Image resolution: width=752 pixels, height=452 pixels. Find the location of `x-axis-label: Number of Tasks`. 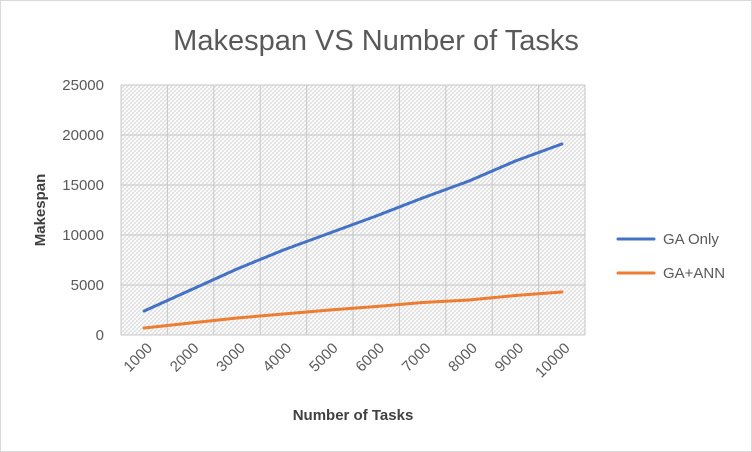

x-axis-label: Number of Tasks is located at coordinates (353, 415).